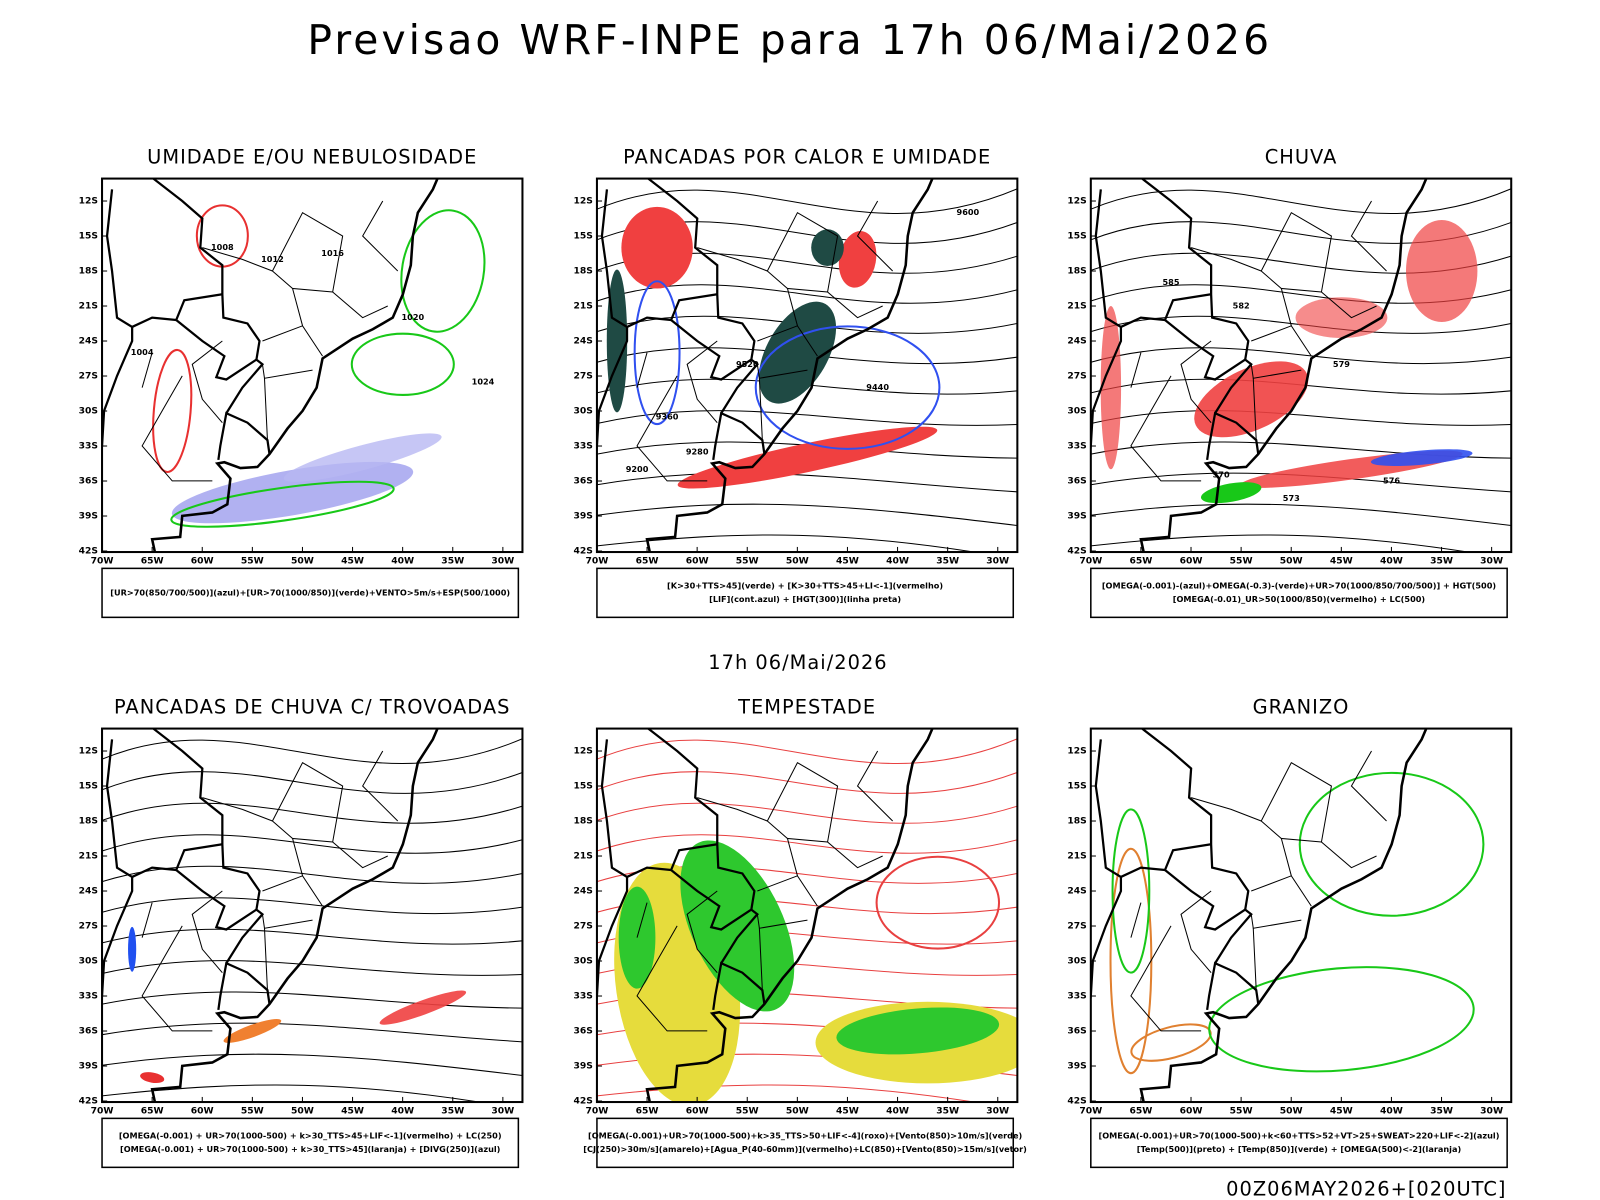 The height and width of the screenshot is (1200, 1600). What do you see at coordinates (1076, 1066) in the screenshot?
I see `lat-label: 39S` at bounding box center [1076, 1066].